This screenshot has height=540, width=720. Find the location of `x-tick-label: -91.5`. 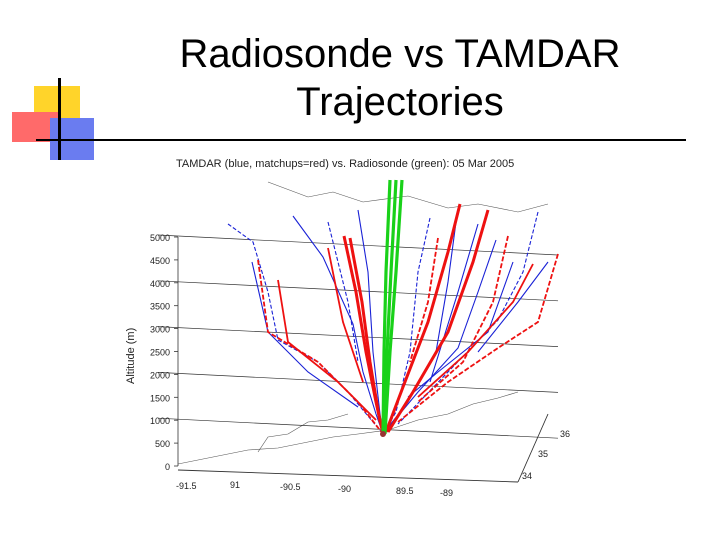

x-tick-label: -91.5 is located at coordinates (186, 486).